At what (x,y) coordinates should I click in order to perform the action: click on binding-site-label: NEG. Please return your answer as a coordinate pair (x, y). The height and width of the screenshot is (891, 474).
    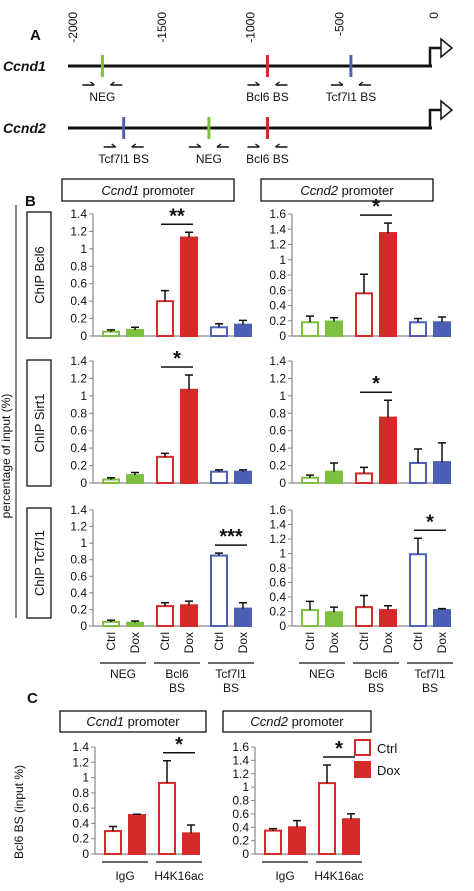
    Looking at the image, I should click on (102, 97).